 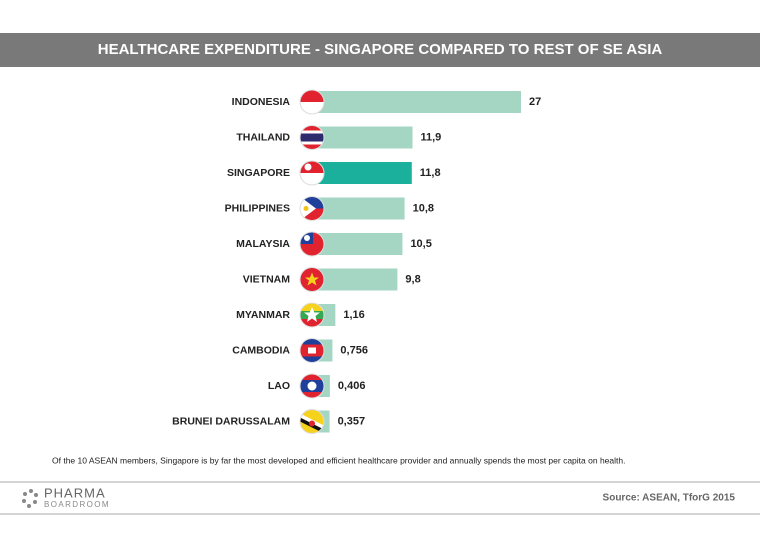 I want to click on category-label: VIETNAM, so click(x=267, y=279).